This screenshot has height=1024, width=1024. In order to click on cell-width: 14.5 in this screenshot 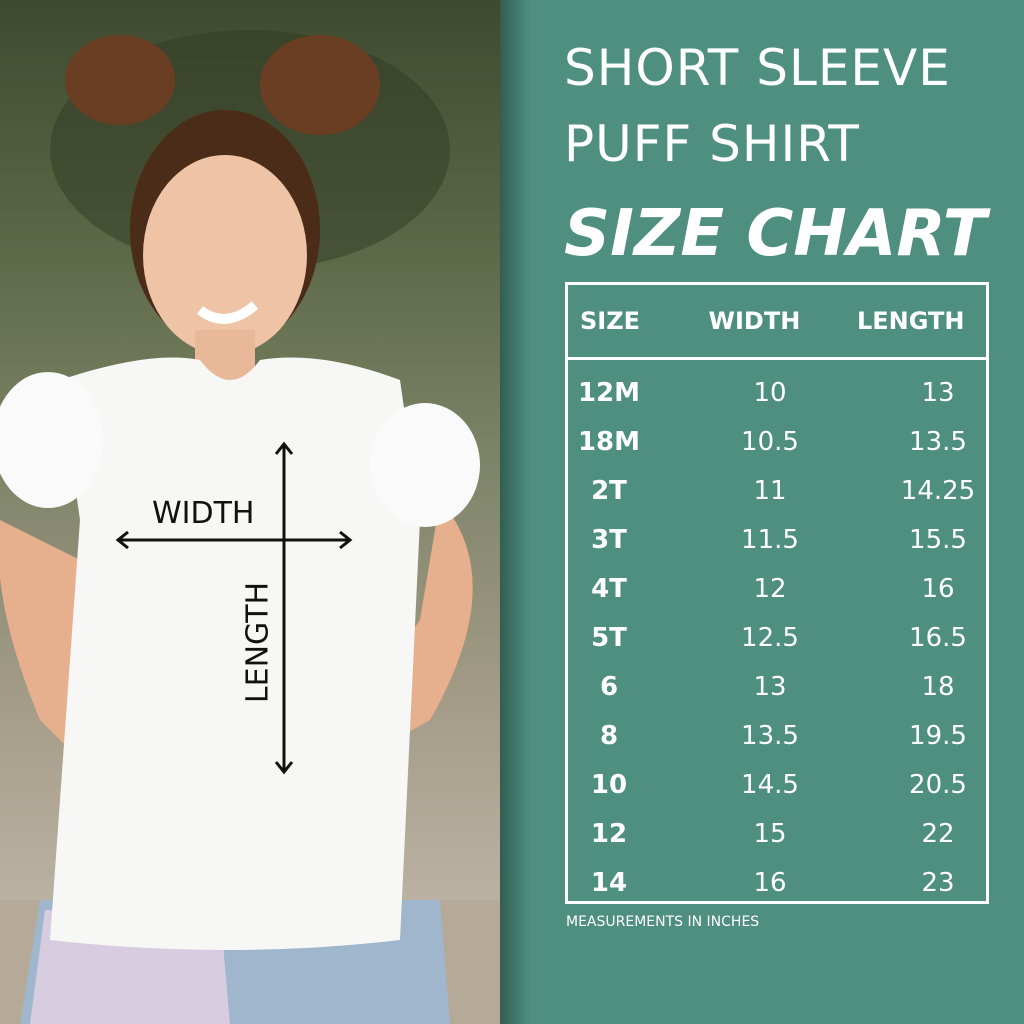, I will do `click(770, 784)`.